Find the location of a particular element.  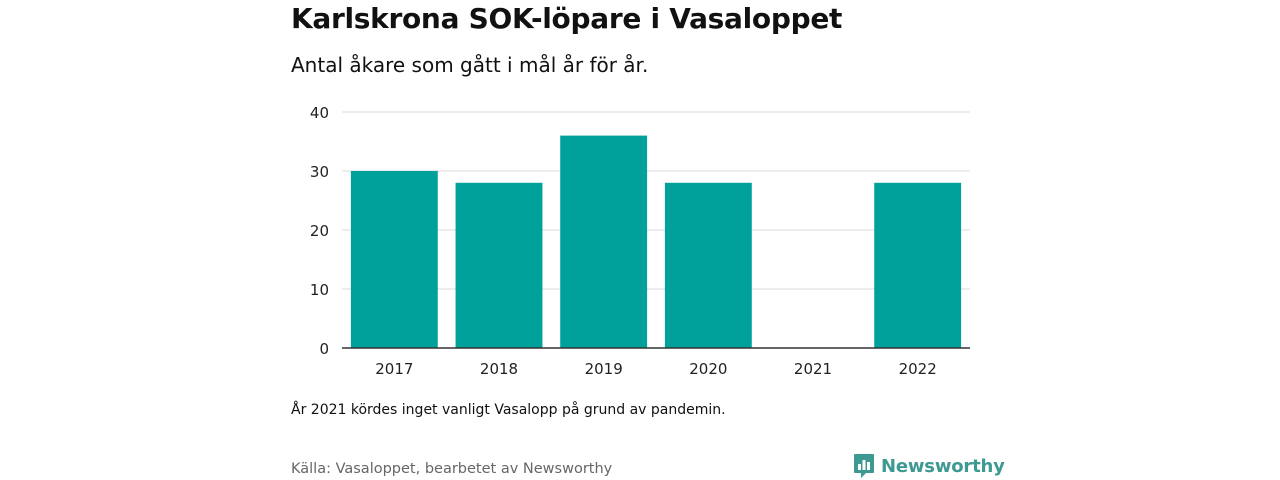

chart-subtitle: Antal åkare som gått i mål år för år. is located at coordinates (470, 65).